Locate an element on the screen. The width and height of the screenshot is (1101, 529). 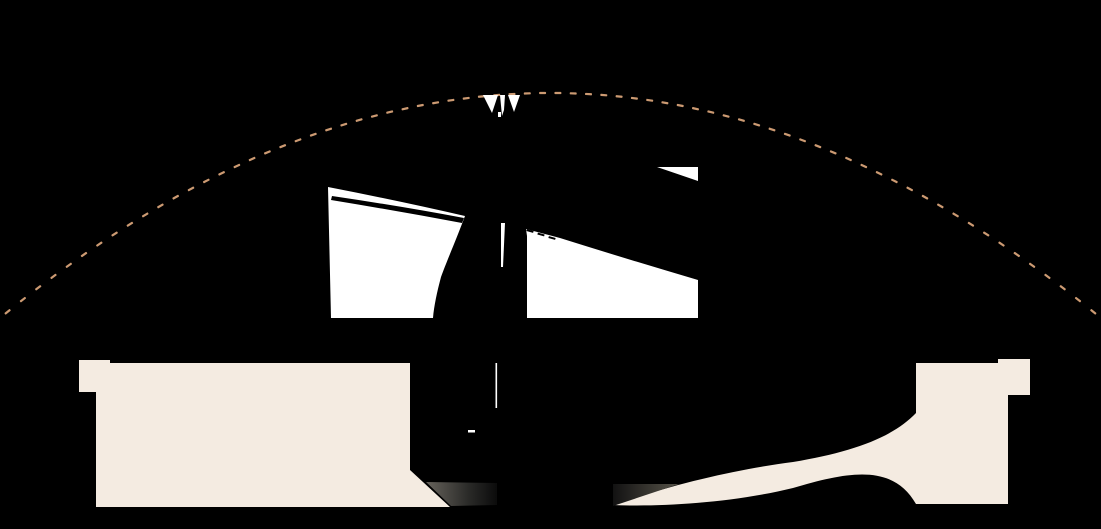
swoosh-corner-dashes is located at coordinates (541, 234).